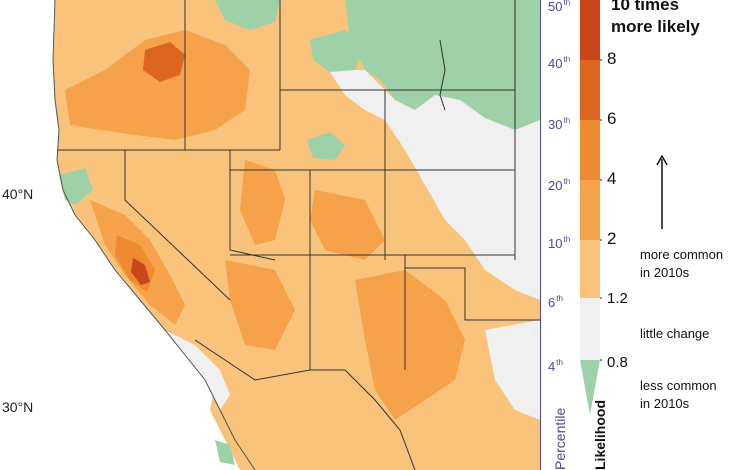 This screenshot has width=740, height=470. Describe the element at coordinates (410, 345) in the screenshot. I see `orange-nm-texas` at that location.